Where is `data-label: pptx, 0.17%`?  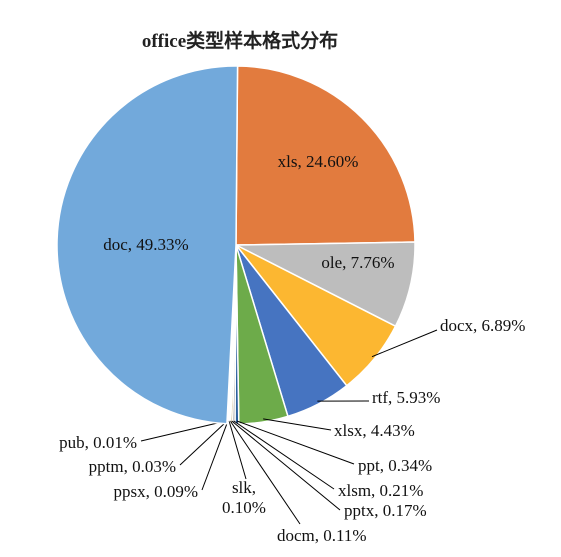
data-label: pptx, 0.17% is located at coordinates (385, 510).